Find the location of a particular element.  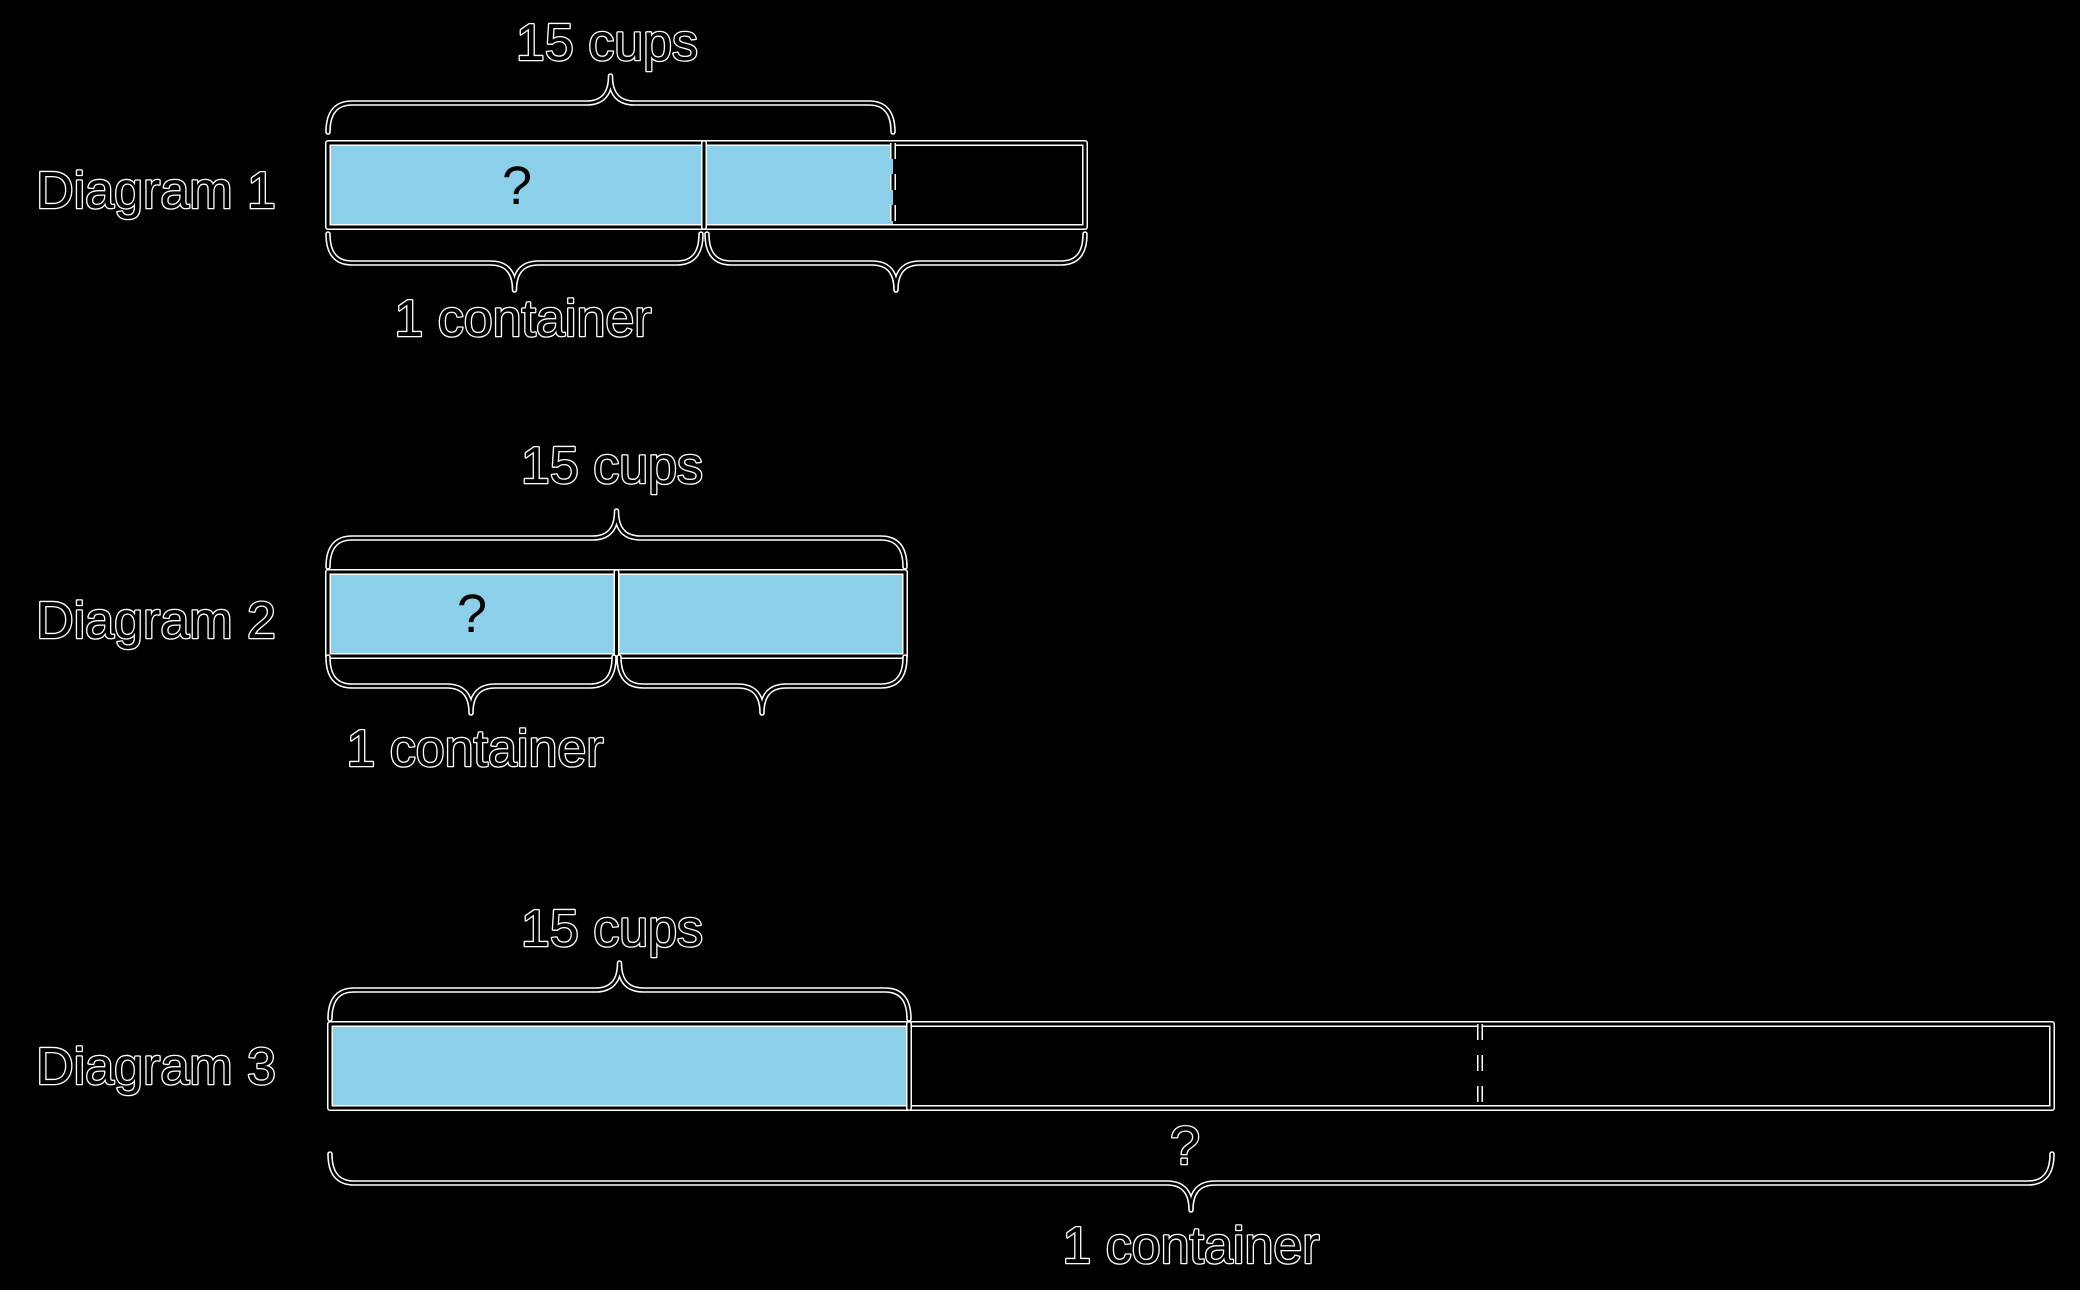

diagram-3-amount-label: 15 cups is located at coordinates (612, 929).